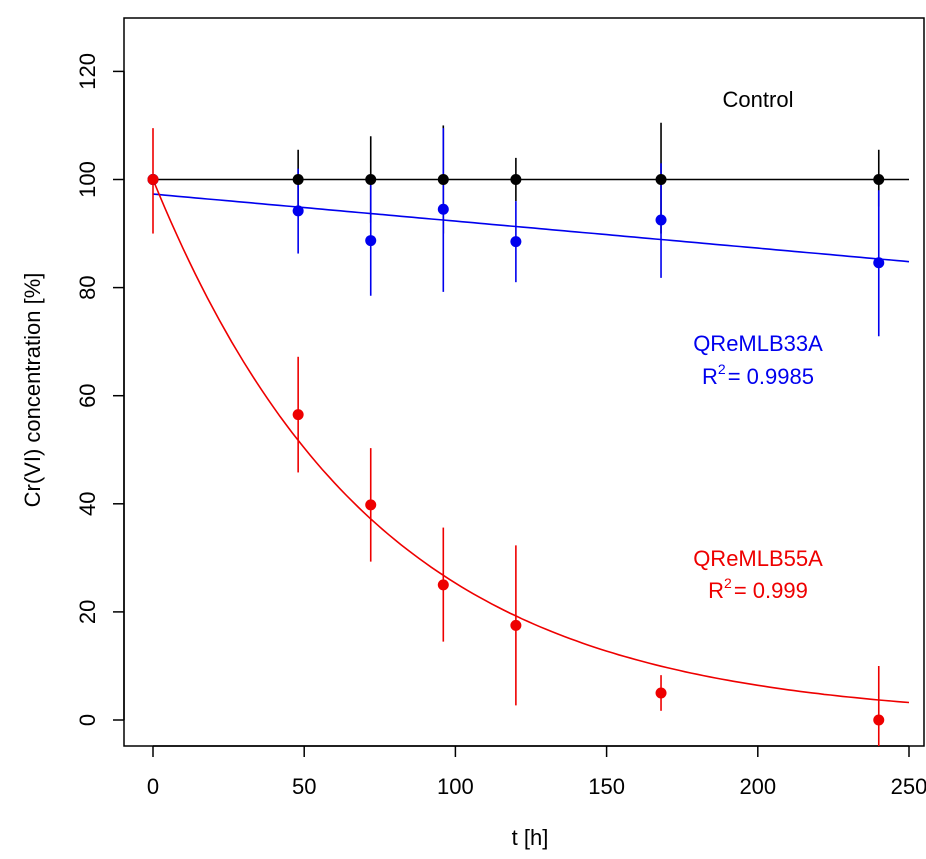 The image size is (926, 859). Describe the element at coordinates (771, 376) in the screenshot. I see `r2-value-33a: = 0.9985` at that location.